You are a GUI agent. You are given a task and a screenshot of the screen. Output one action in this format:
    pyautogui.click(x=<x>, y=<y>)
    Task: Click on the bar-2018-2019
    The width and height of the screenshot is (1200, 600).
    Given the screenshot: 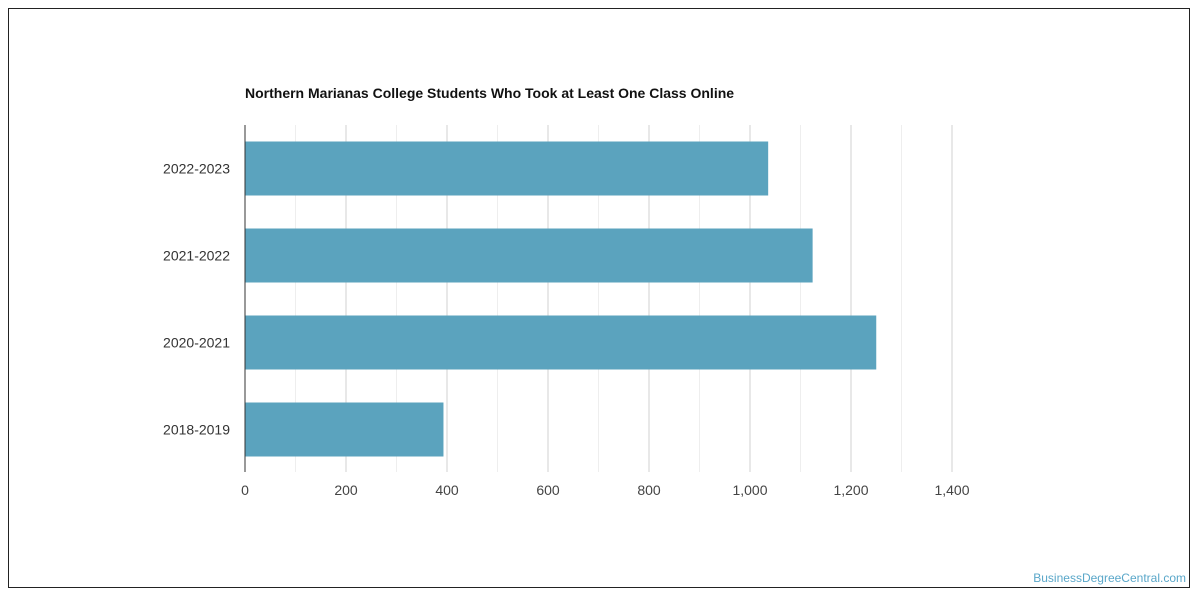 What is the action you would take?
    pyautogui.click(x=344, y=429)
    